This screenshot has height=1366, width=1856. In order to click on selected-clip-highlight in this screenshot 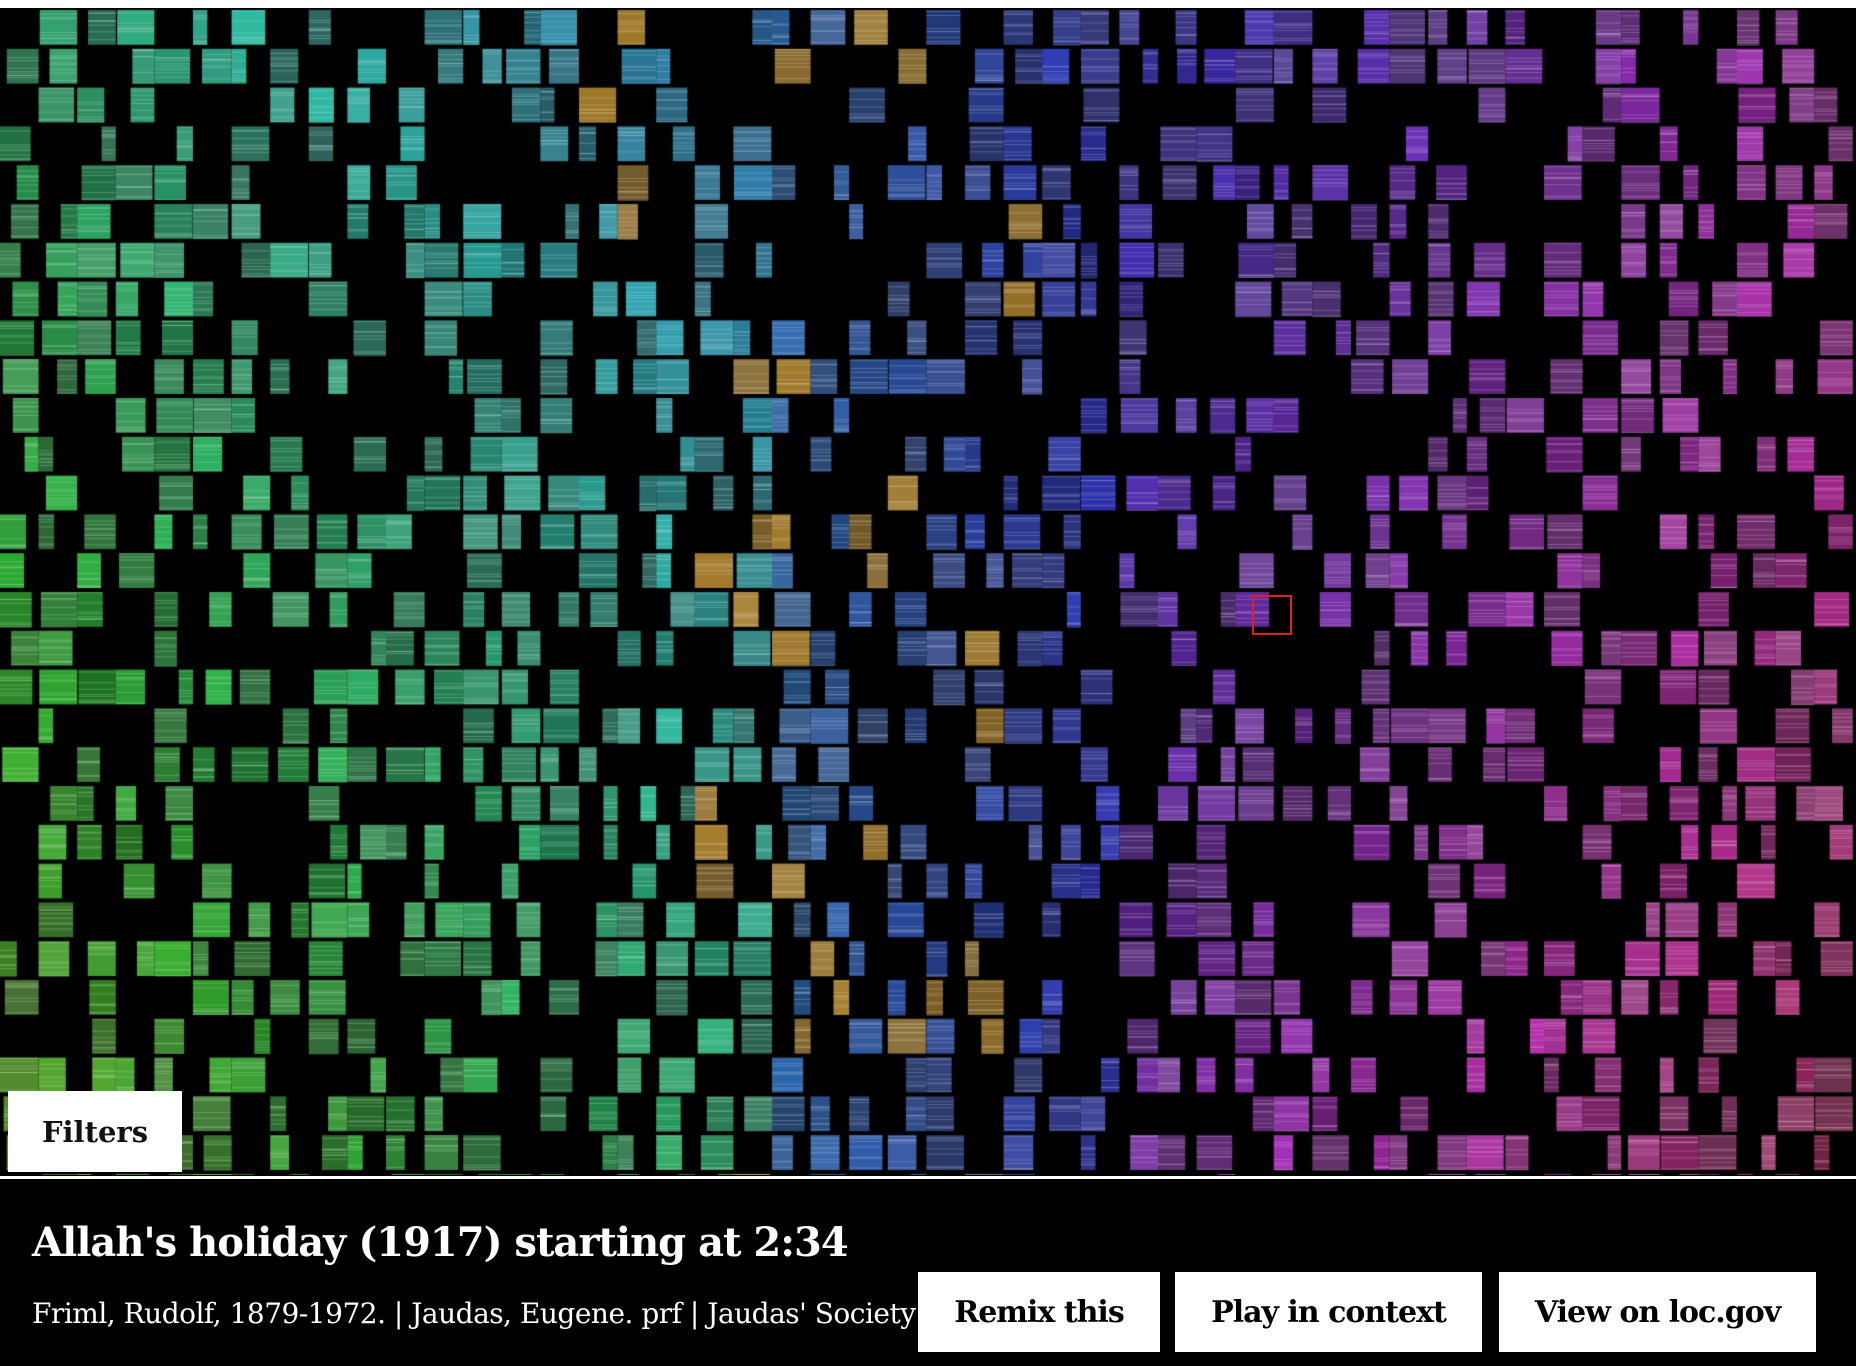, I will do `click(1272, 615)`.